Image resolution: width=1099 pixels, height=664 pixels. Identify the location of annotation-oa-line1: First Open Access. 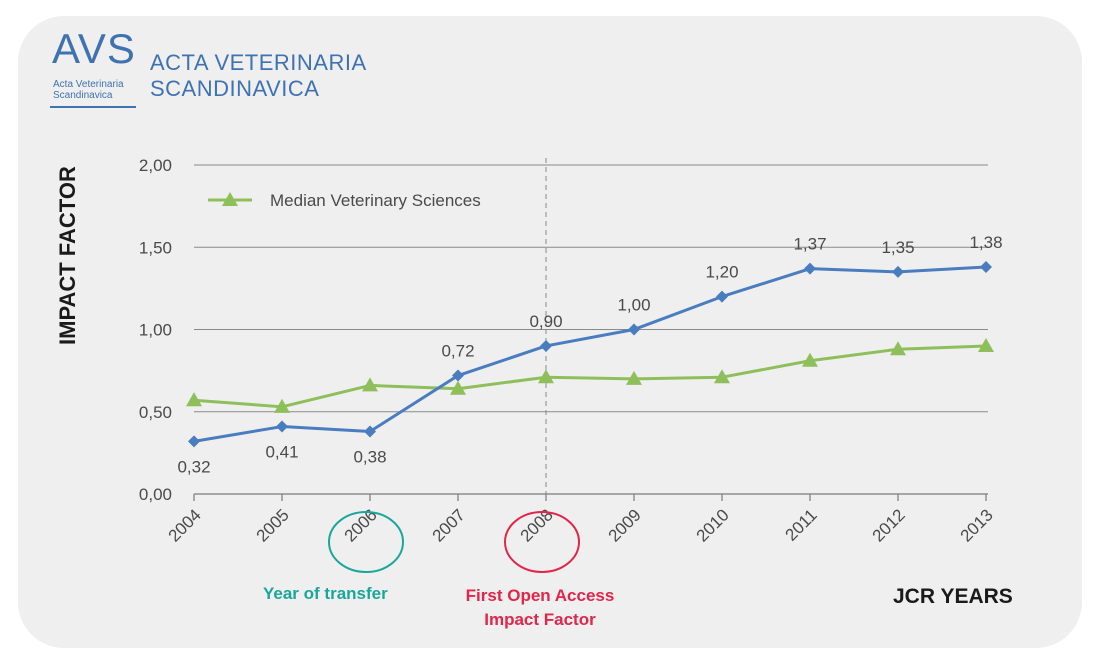
(540, 595).